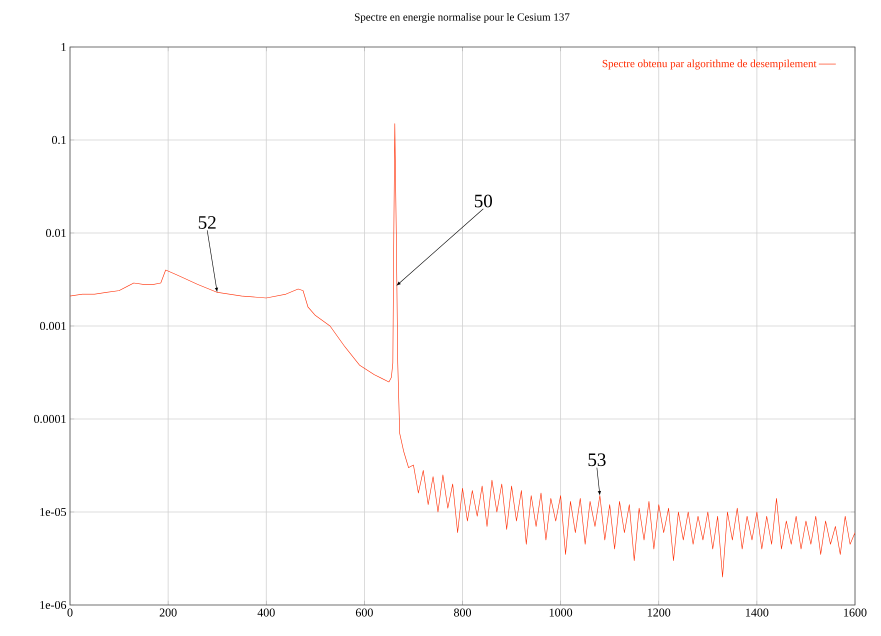 The height and width of the screenshot is (636, 881). What do you see at coordinates (659, 612) in the screenshot?
I see `x-tick-label: 1200` at bounding box center [659, 612].